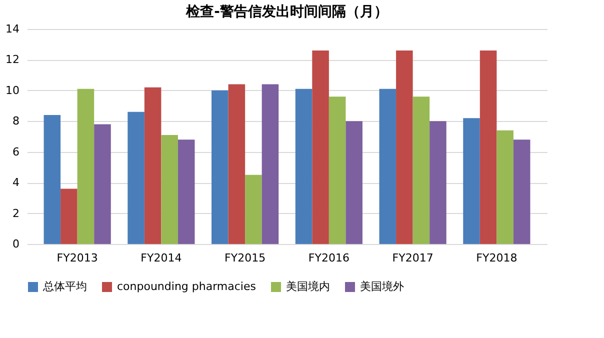  What do you see at coordinates (64, 286) in the screenshot?
I see `legend-label: 总体平均` at bounding box center [64, 286].